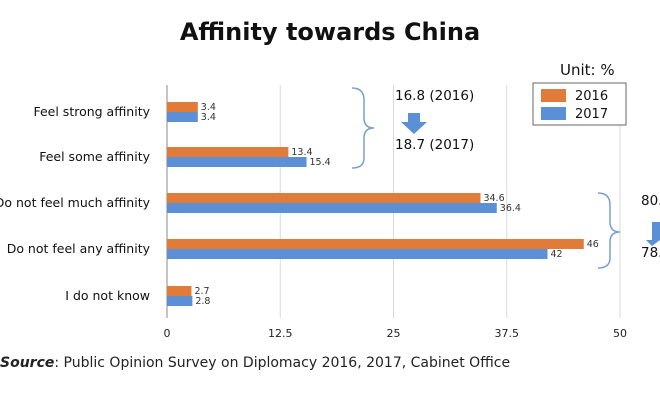 The height and width of the screenshot is (400, 660). What do you see at coordinates (330, 32) in the screenshot?
I see `chart-title: Affinity towards China` at bounding box center [330, 32].